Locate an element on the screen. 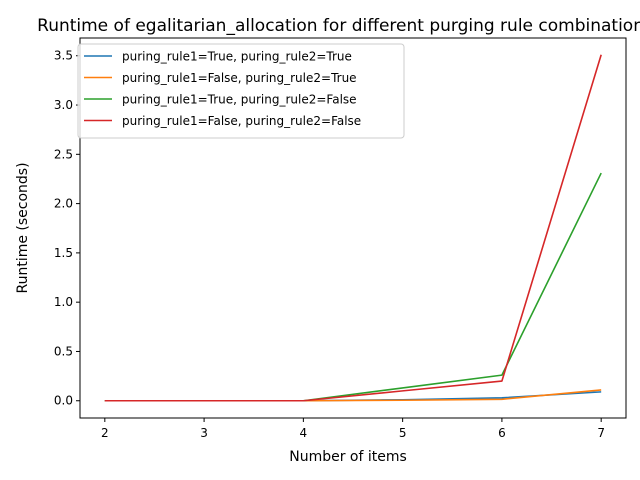 This screenshot has height=480, width=640. x-tick-label: 5 is located at coordinates (403, 433).